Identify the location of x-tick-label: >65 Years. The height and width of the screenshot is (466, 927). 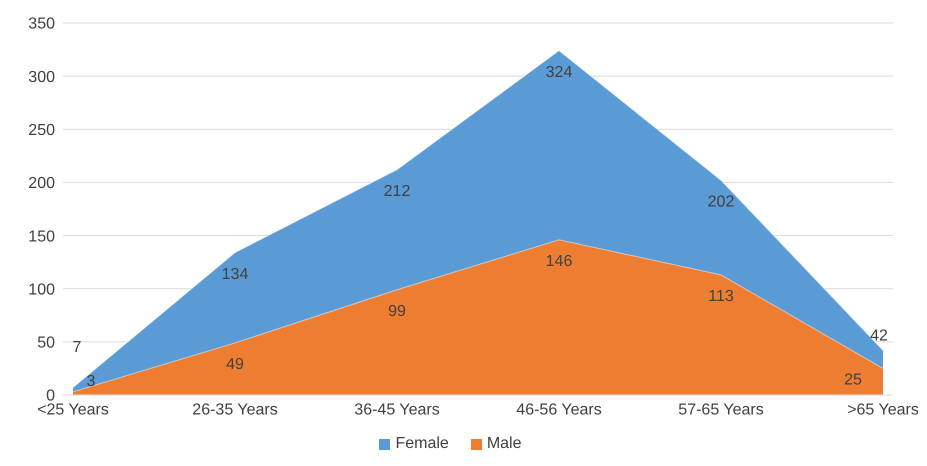
(883, 409).